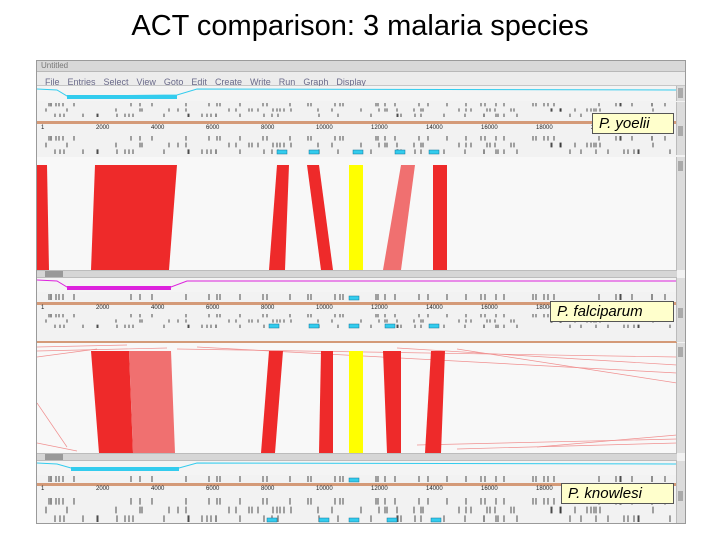  I want to click on bottom-track-scroll, so click(680, 492).